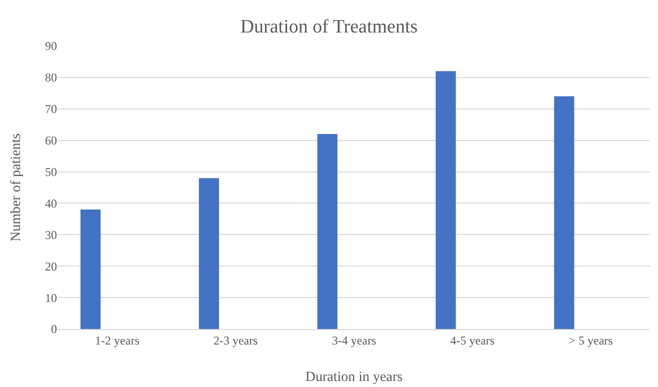 The height and width of the screenshot is (387, 658). Describe the element at coordinates (51, 77) in the screenshot. I see `y-tick-label: 80` at that location.